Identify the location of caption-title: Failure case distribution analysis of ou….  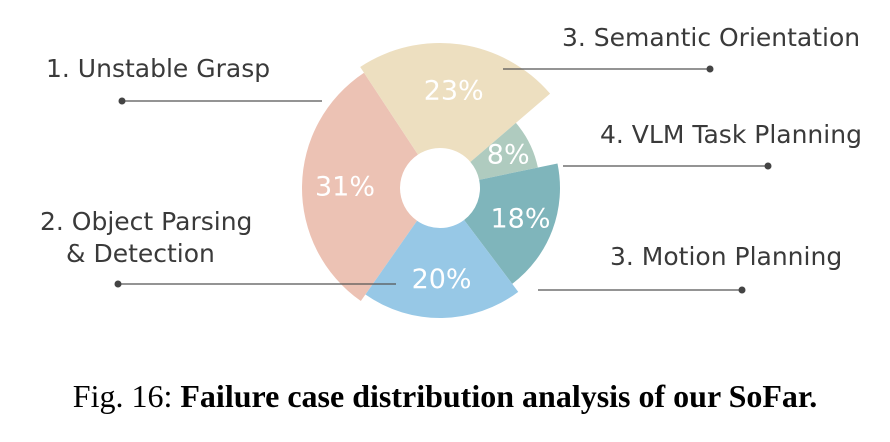
(499, 396).